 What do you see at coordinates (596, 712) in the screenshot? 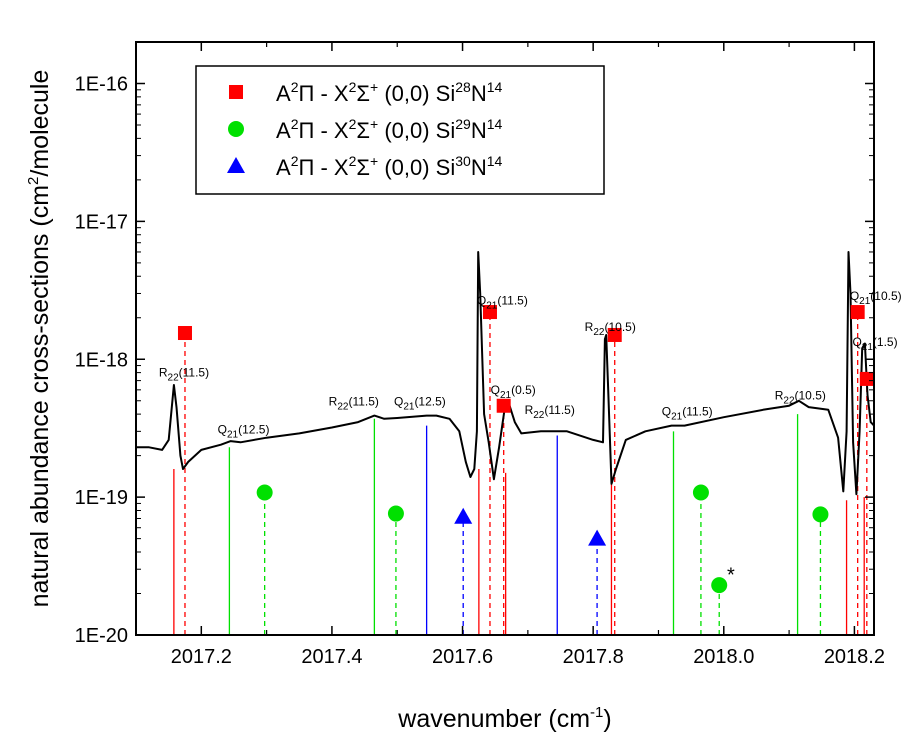
I see `x-axis-title-superscript: -1` at bounding box center [596, 712].